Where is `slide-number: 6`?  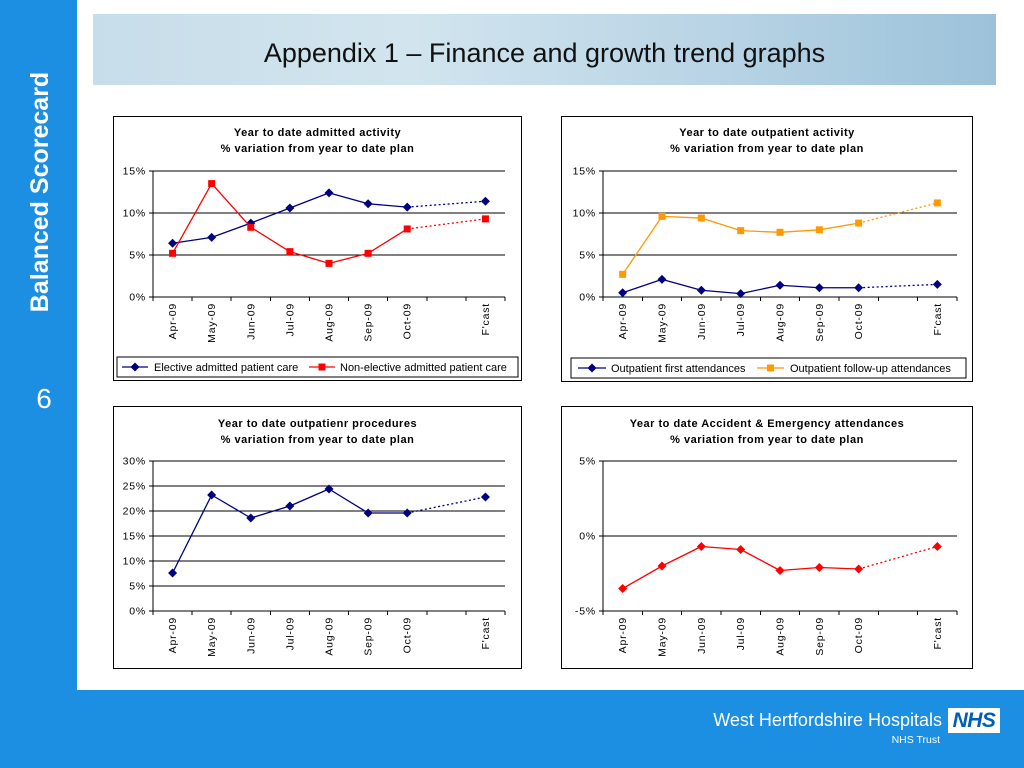
slide-number: 6 is located at coordinates (44, 398).